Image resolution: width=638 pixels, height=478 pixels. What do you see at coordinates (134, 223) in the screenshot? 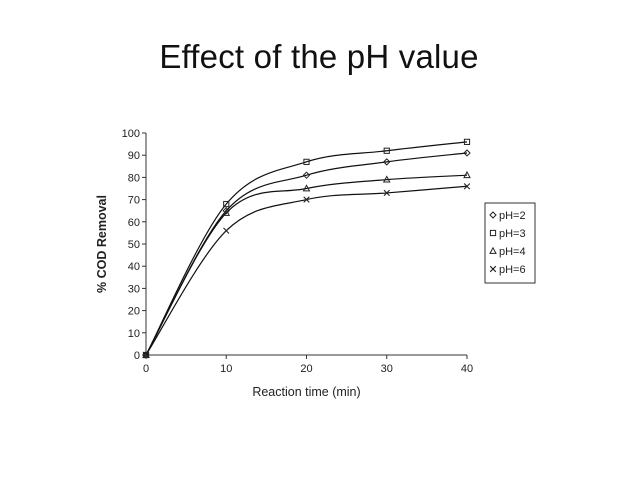
I see `y-tick-label: 60` at bounding box center [134, 223].